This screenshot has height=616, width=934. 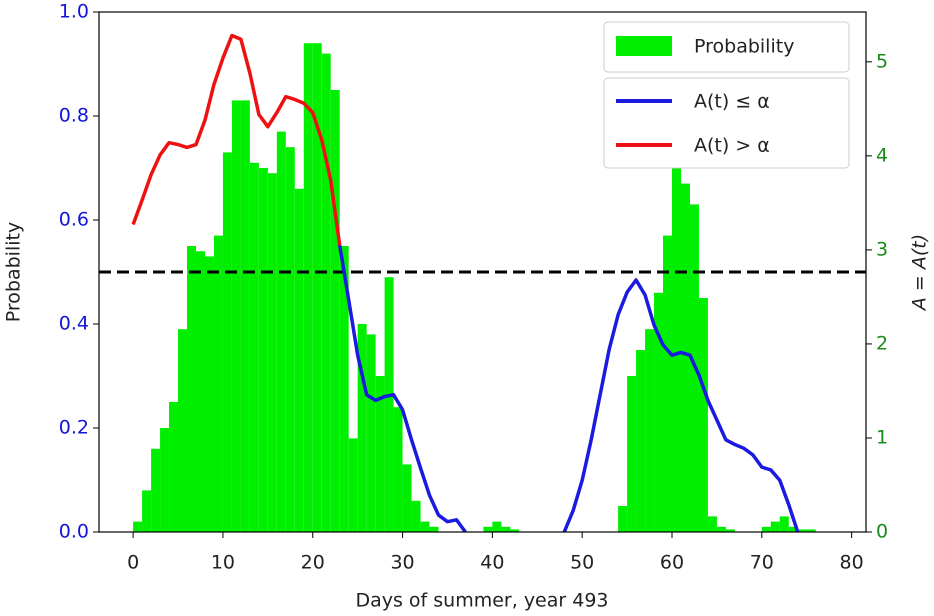 I want to click on y-tick-label: 0.6, so click(x=74, y=220).